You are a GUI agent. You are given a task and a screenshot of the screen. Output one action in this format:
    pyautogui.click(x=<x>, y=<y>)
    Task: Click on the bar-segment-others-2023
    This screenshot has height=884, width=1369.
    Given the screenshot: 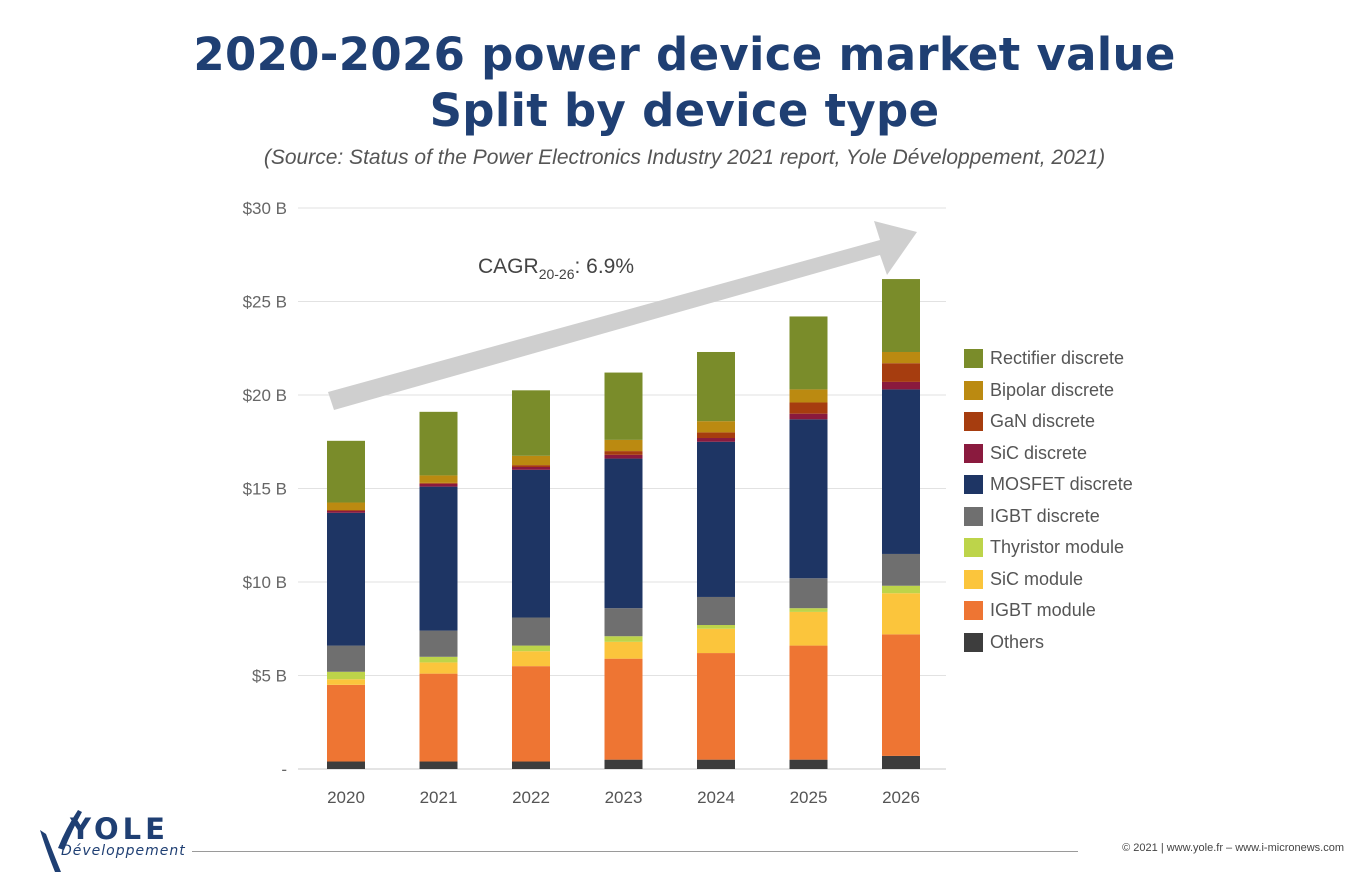 What is the action you would take?
    pyautogui.click(x=623, y=764)
    